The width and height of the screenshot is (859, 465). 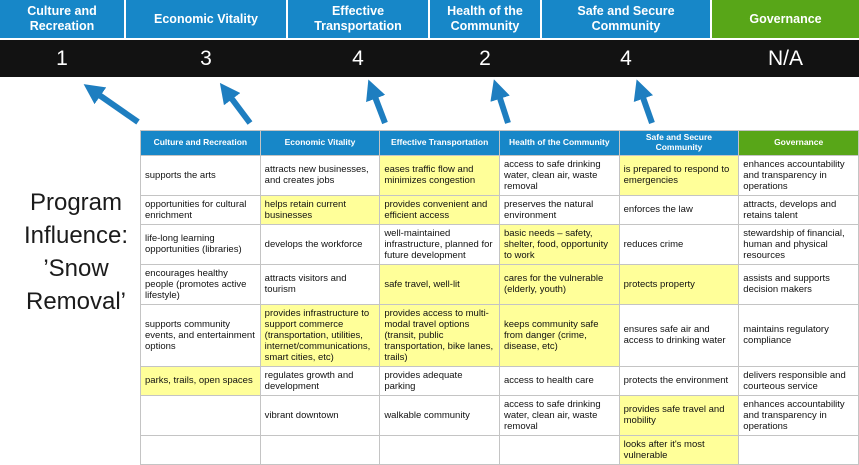 I want to click on matrix-cell: supports the arts, so click(x=200, y=175).